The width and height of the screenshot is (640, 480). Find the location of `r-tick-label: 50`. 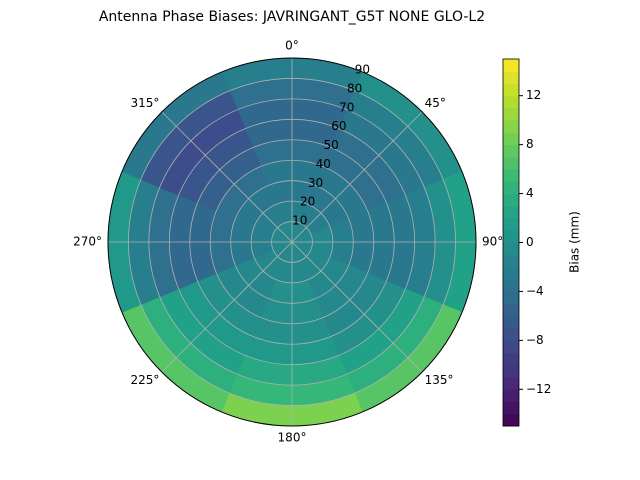

r-tick-label: 50 is located at coordinates (330, 145).